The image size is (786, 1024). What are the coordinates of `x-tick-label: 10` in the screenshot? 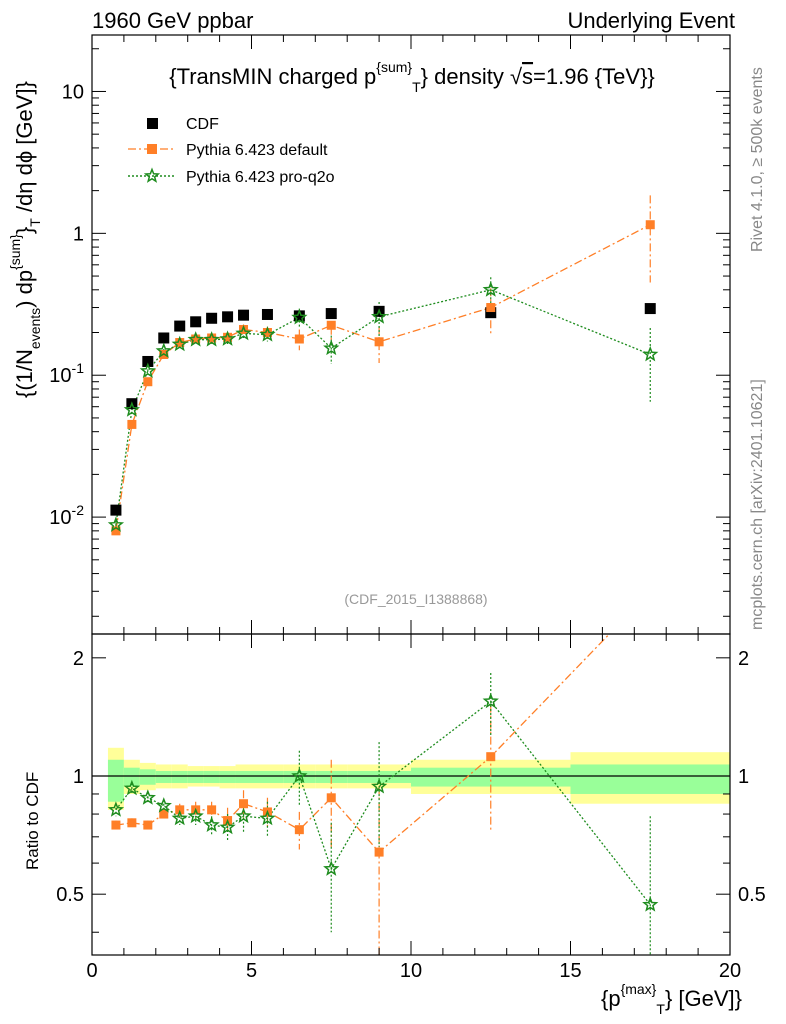 It's located at (411, 971).